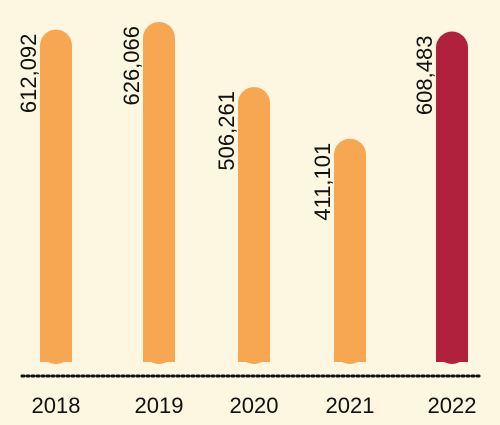 This screenshot has width=500, height=425. Describe the element at coordinates (254, 225) in the screenshot. I see `bar-2020` at that location.